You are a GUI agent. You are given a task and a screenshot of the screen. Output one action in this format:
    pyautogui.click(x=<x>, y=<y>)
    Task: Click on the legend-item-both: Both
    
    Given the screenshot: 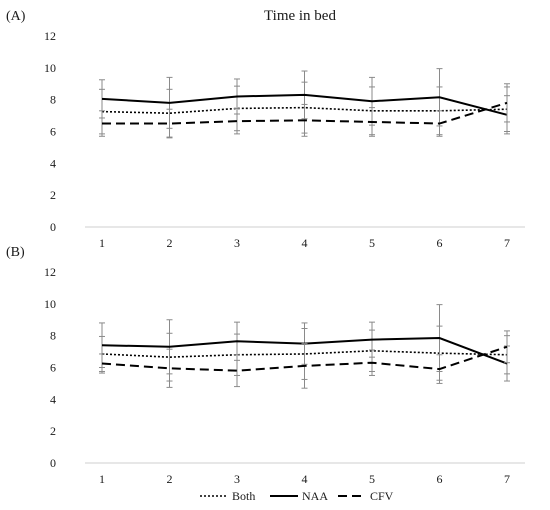 What is the action you would take?
    pyautogui.click(x=227, y=496)
    